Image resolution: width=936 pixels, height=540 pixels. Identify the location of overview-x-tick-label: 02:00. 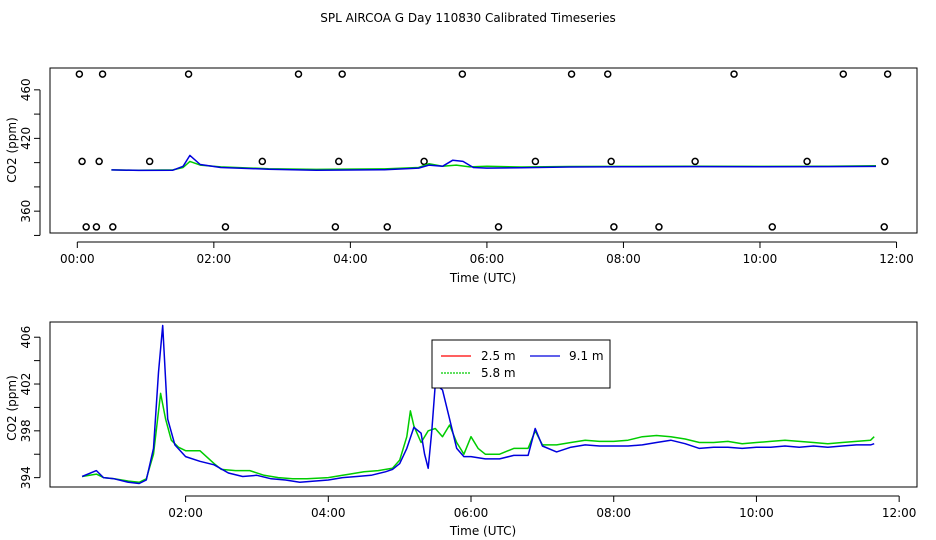
(214, 259).